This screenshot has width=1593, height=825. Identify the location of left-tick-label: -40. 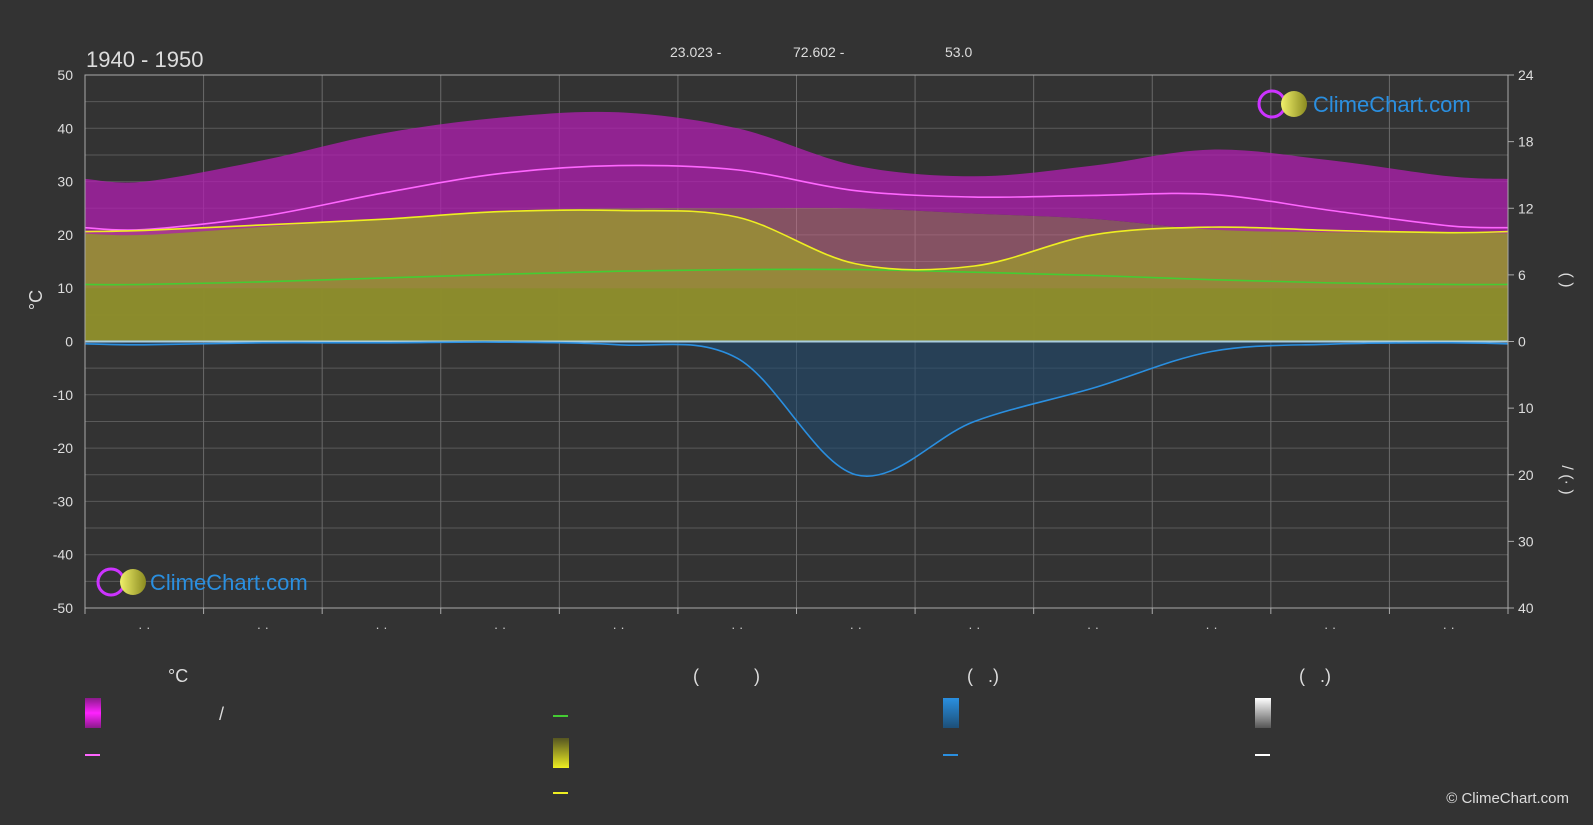
(63, 555).